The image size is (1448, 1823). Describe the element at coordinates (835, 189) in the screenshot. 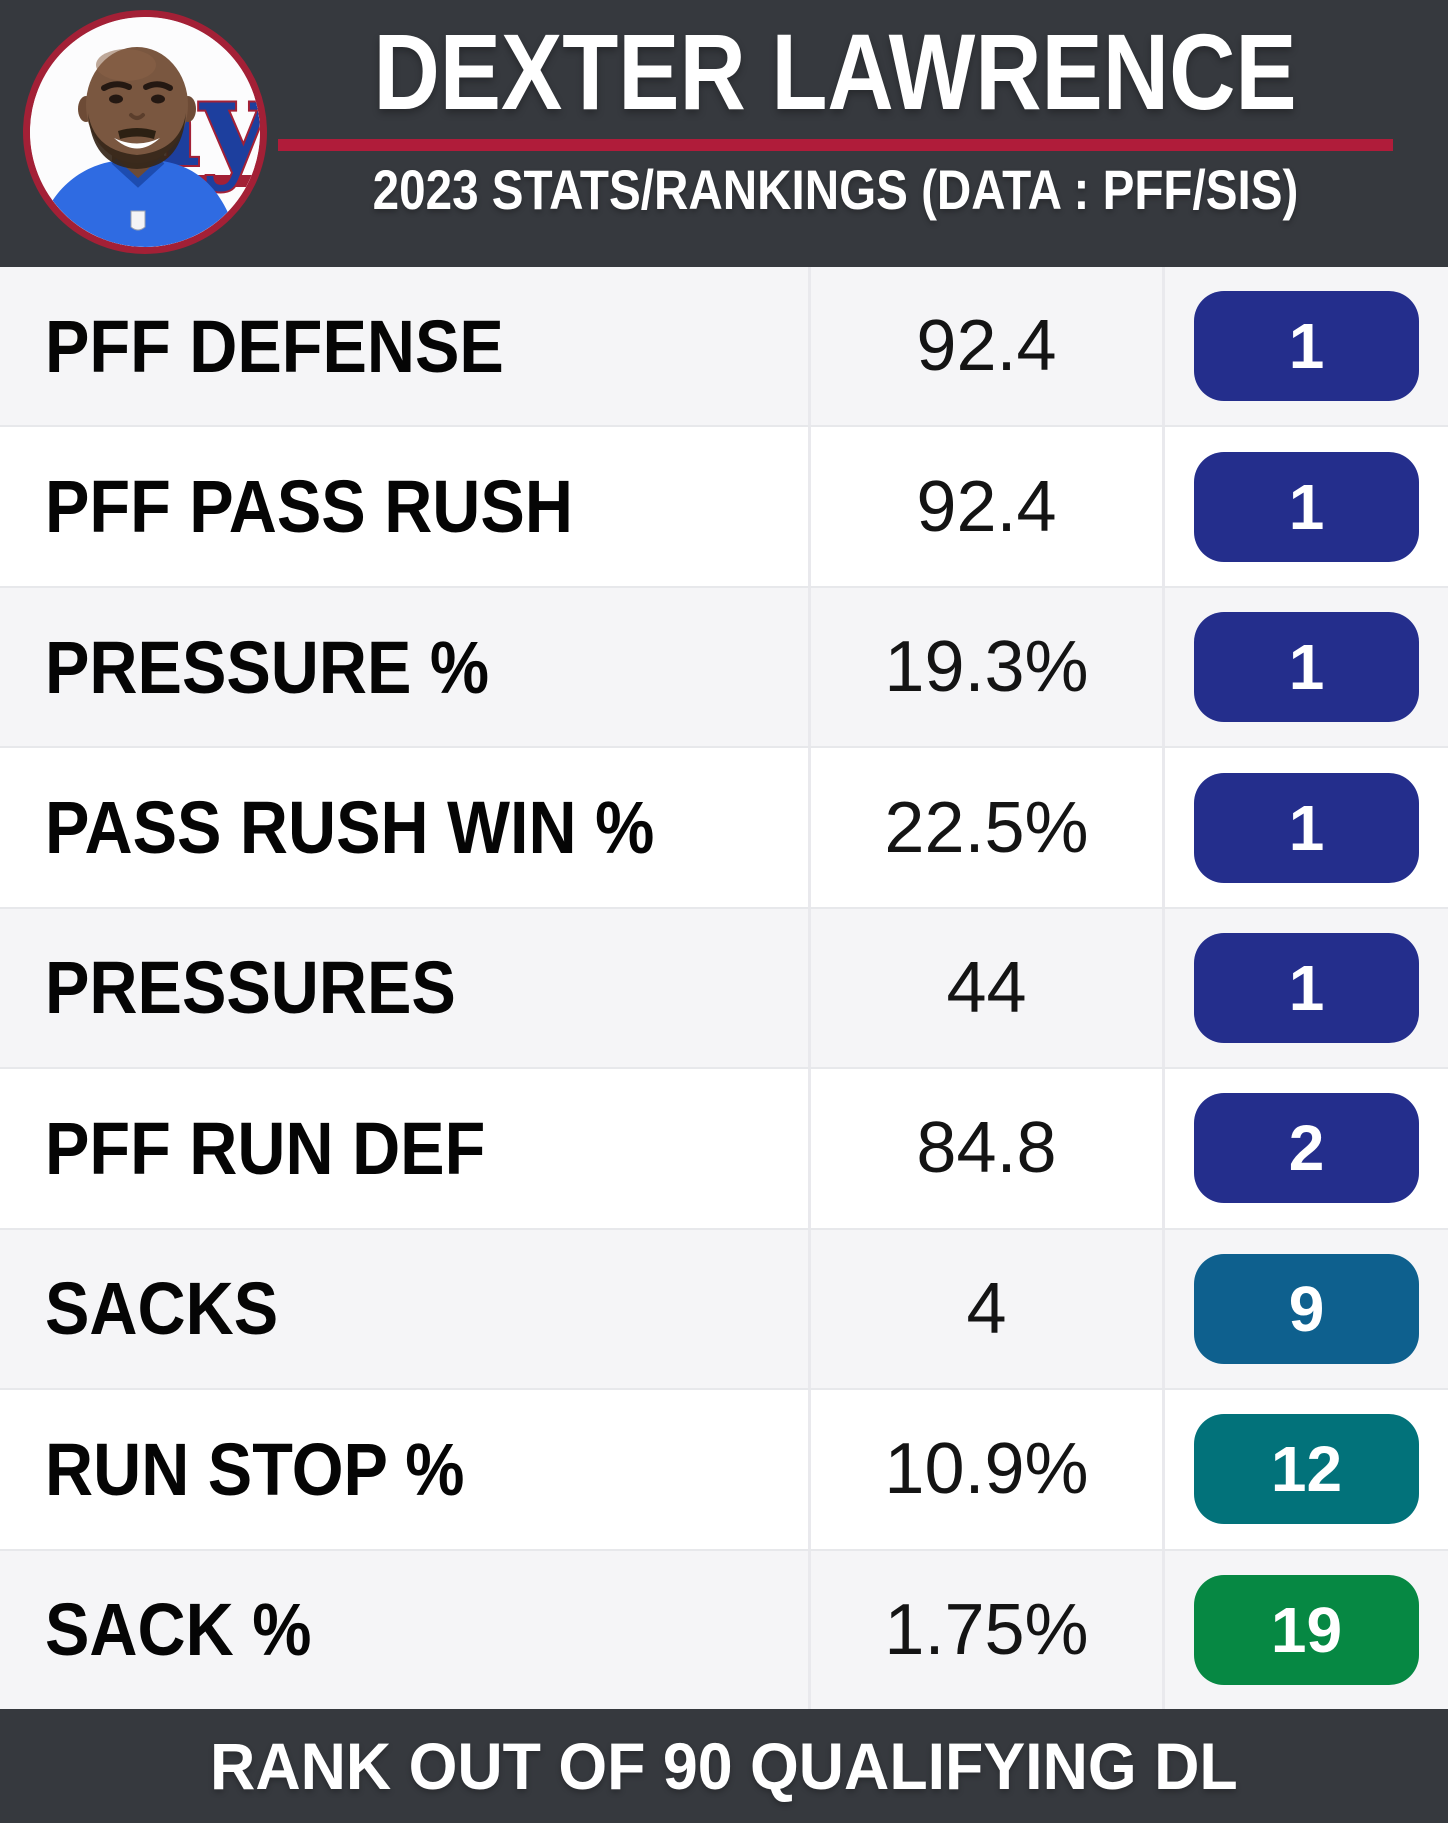

I see `page-subtitle: 2023 STATS/RANKINGS (DATA : PFF/SIS)` at that location.